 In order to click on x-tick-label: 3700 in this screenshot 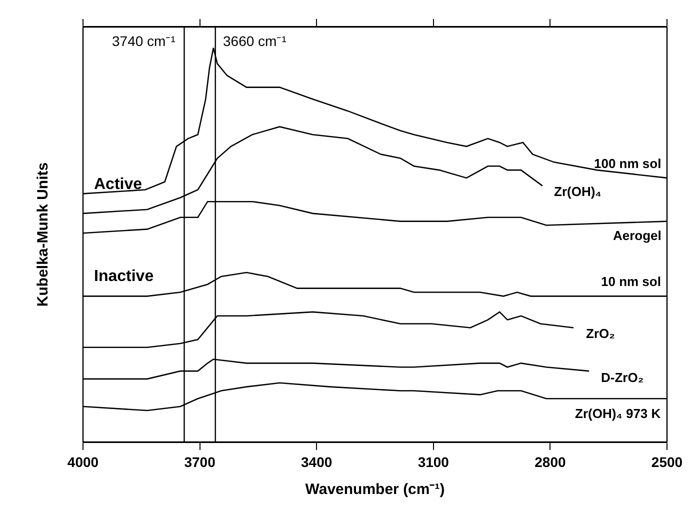, I will do `click(200, 462)`.